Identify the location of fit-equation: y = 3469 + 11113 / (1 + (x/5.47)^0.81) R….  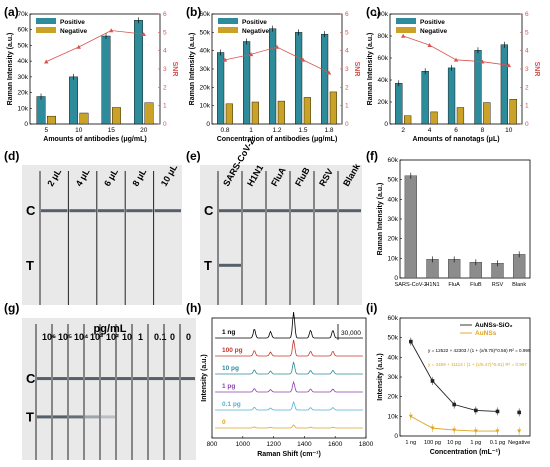
(477, 364).